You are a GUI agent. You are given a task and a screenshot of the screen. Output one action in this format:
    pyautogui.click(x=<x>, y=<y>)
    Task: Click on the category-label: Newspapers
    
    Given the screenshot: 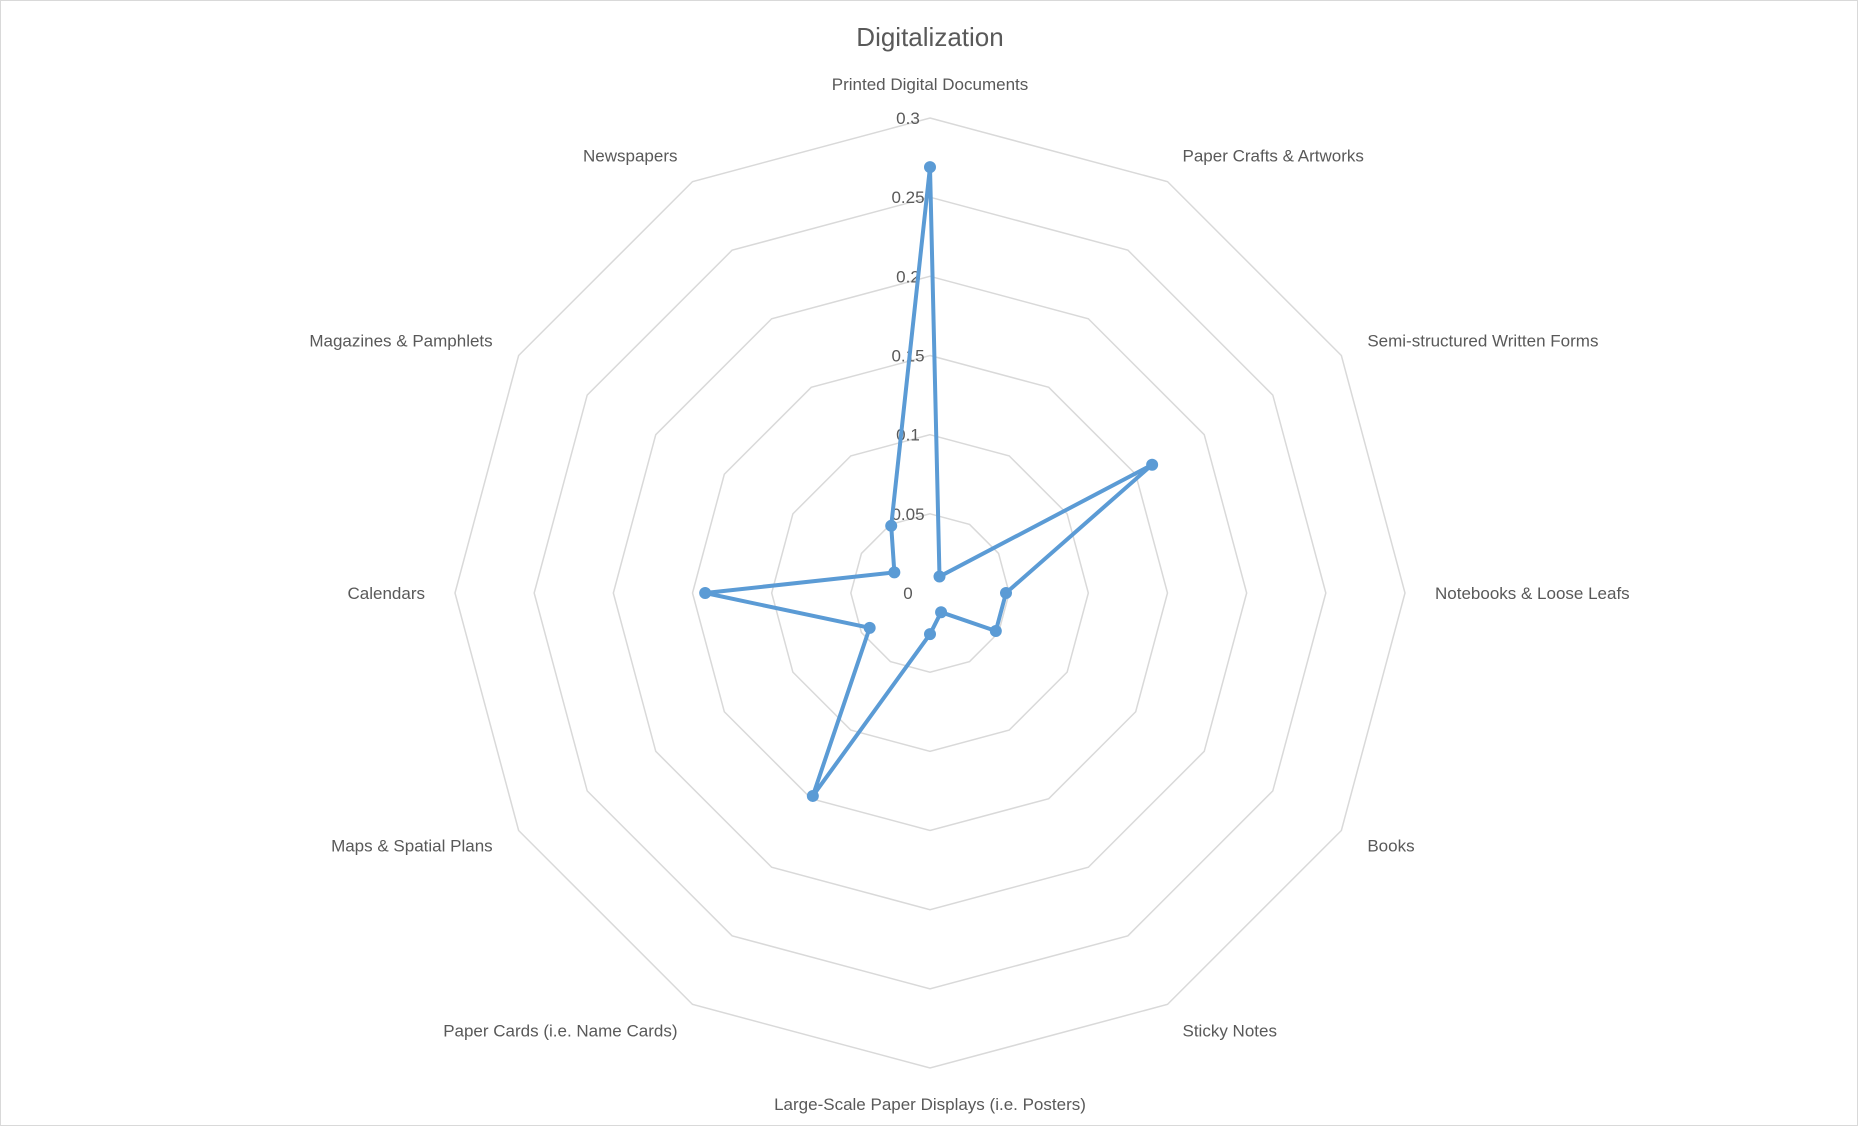 What is the action you would take?
    pyautogui.click(x=630, y=156)
    